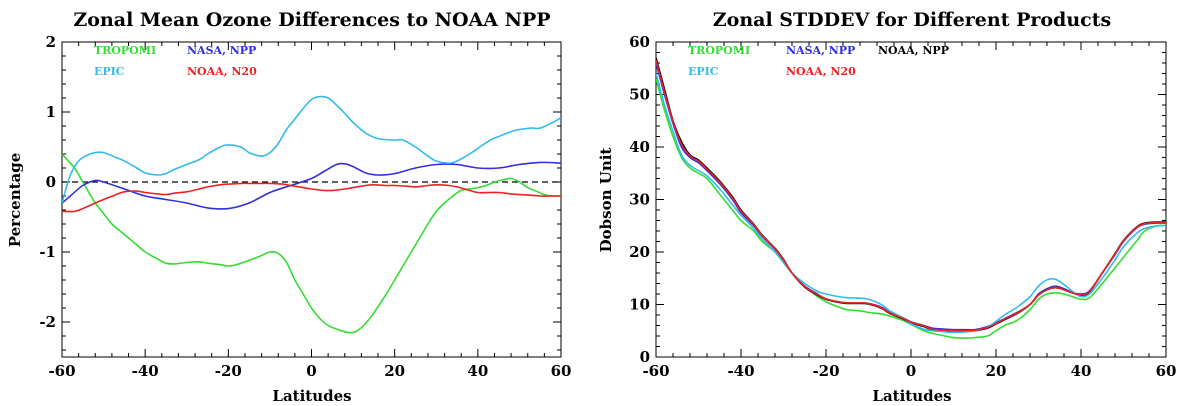 This screenshot has height=406, width=1178. Describe the element at coordinates (639, 147) in the screenshot. I see `right-ytick-label: 40` at that location.